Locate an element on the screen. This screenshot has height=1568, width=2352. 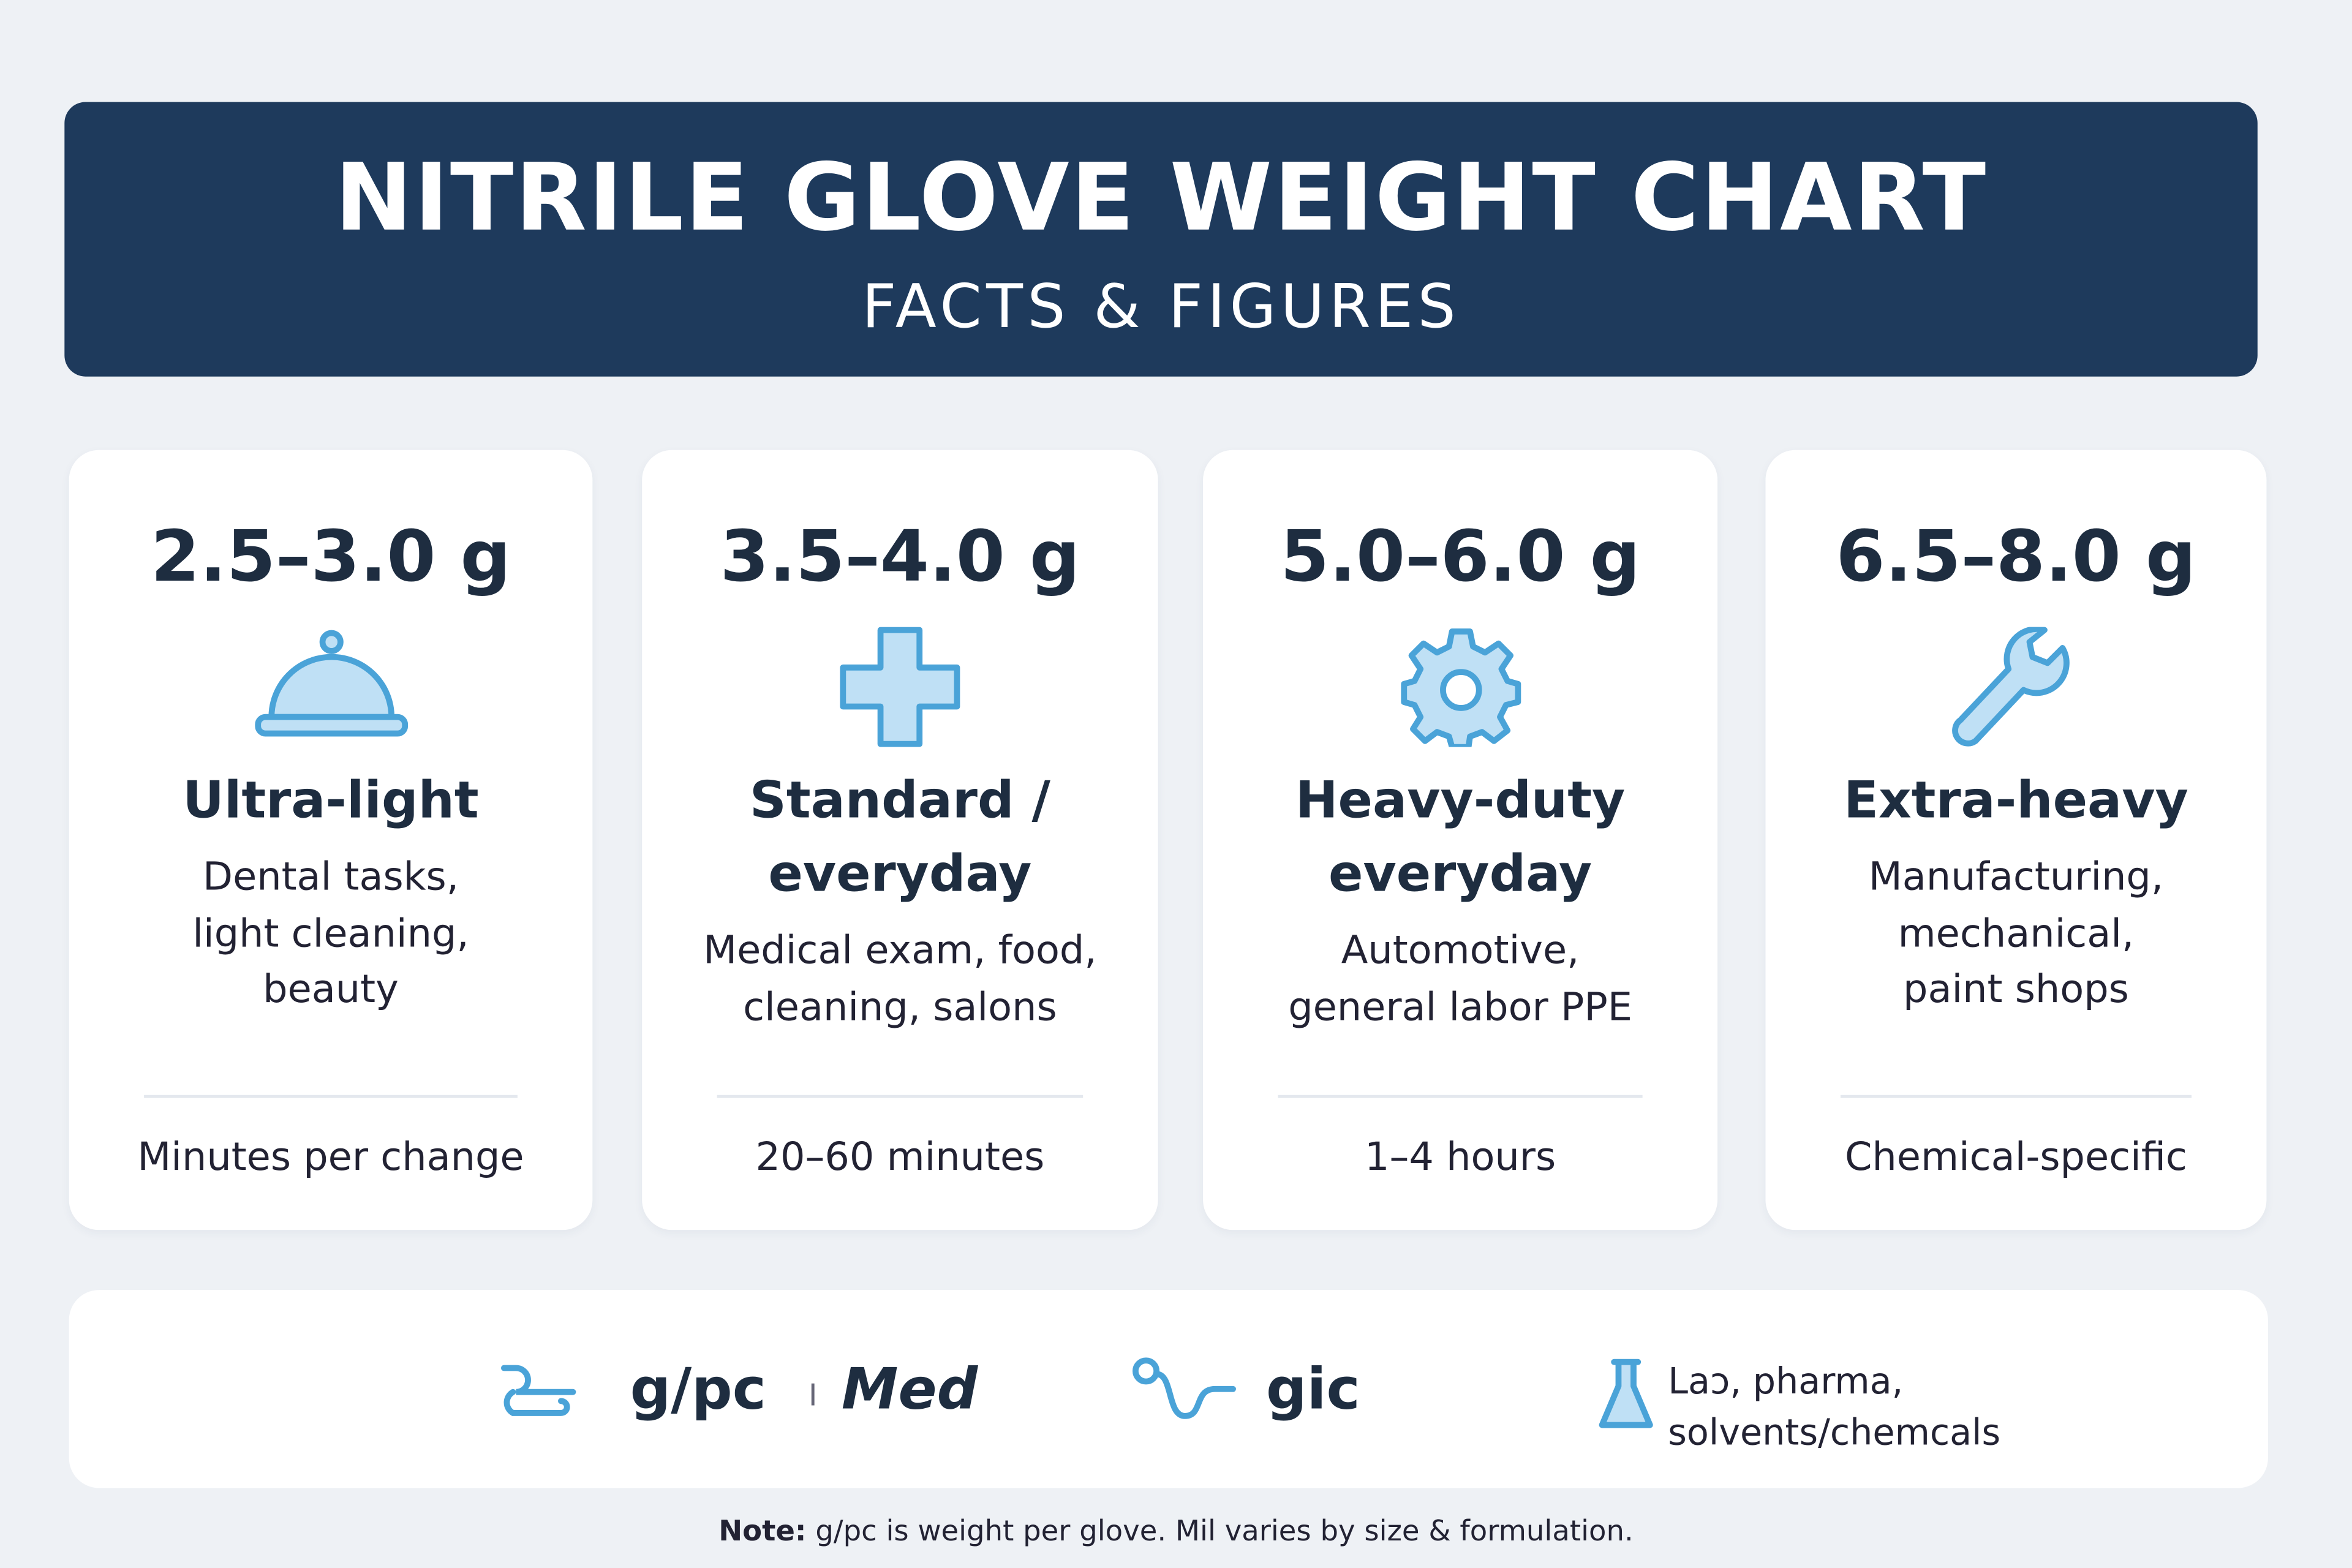
weight: 2.5–3.0 g is located at coordinates (331, 558).